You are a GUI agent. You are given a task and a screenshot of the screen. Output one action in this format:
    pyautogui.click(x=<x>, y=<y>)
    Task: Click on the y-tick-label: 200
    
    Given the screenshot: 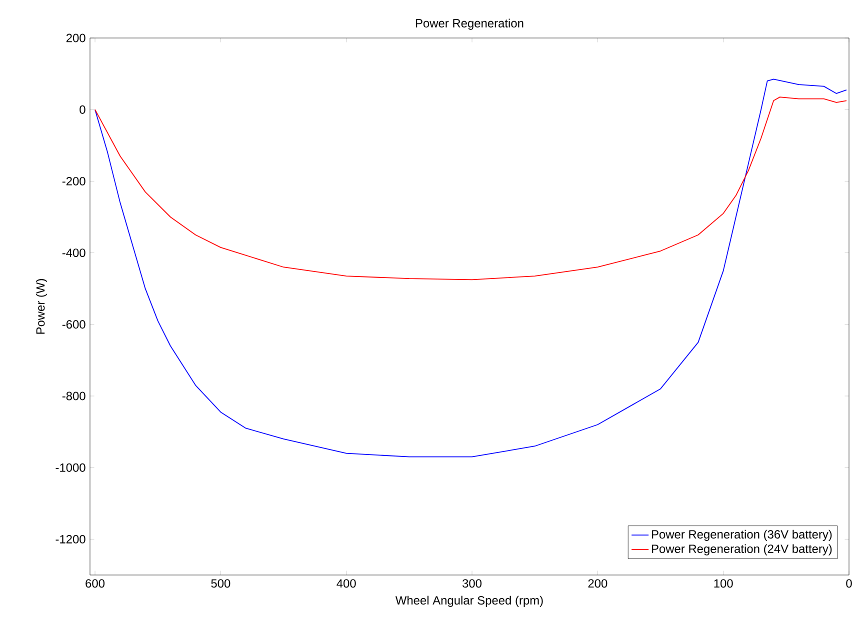 What is the action you would take?
    pyautogui.click(x=76, y=38)
    